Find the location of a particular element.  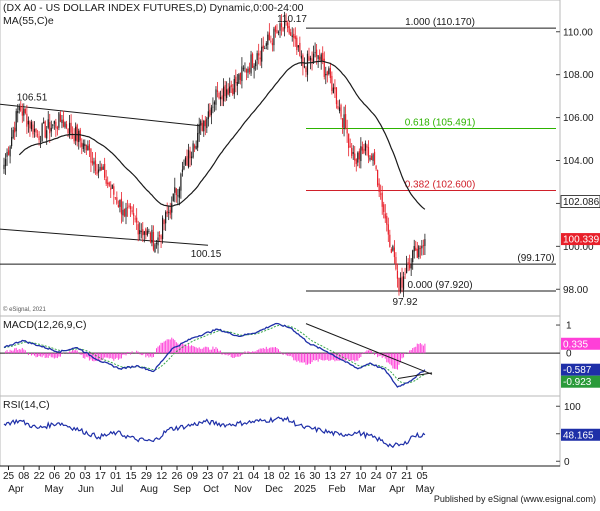

fib-level-label: 0.382 (102.600) is located at coordinates (440, 185).